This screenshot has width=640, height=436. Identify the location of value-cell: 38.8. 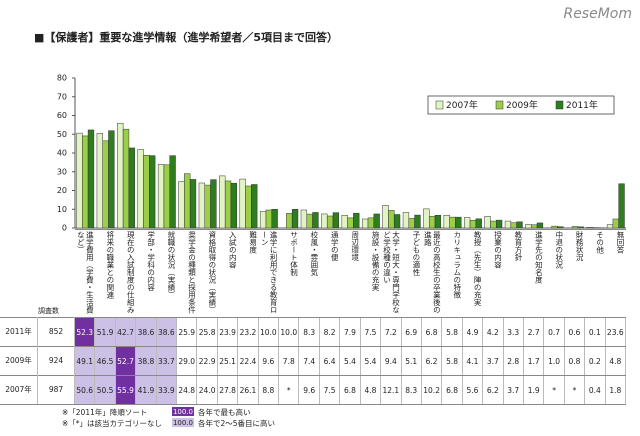
(146, 361).